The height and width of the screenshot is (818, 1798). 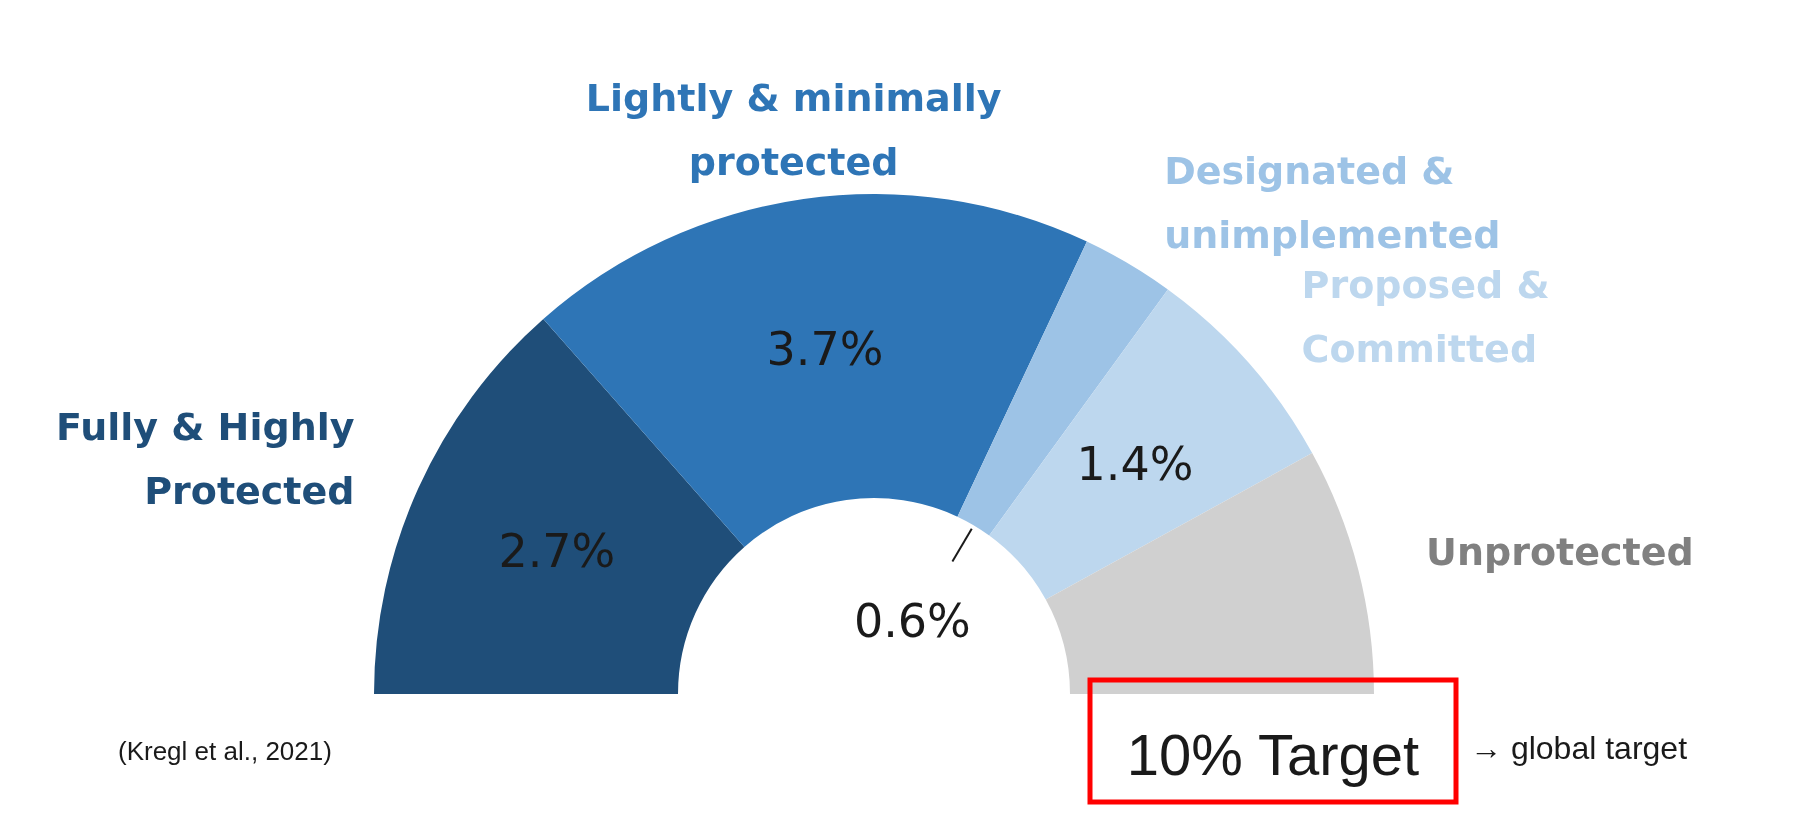 What do you see at coordinates (1332, 203) in the screenshot?
I see `slice-label: Designated & unimplemented` at bounding box center [1332, 203].